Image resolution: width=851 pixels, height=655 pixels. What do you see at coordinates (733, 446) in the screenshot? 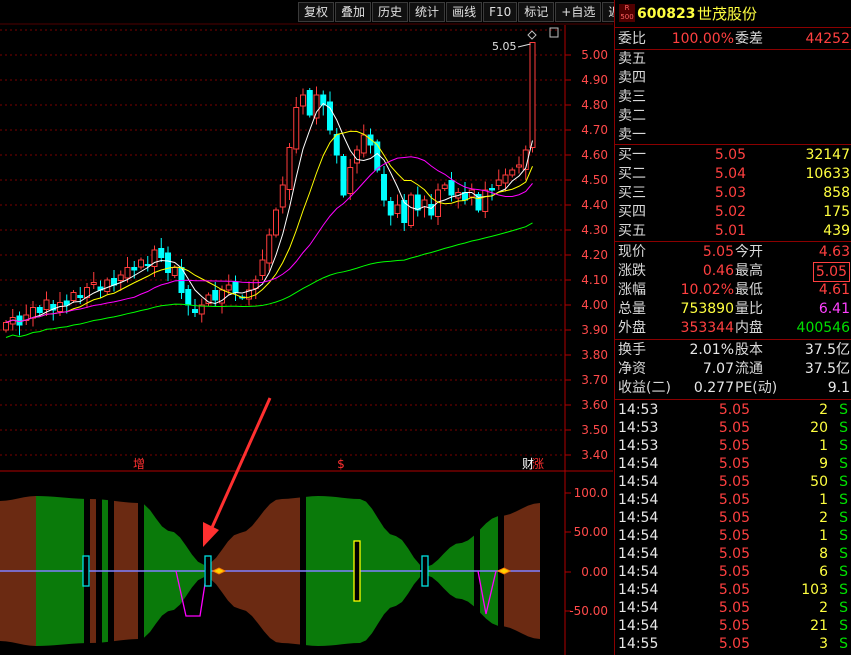
I see `tick-row: 14:53 5.05 1 S` at bounding box center [733, 446].